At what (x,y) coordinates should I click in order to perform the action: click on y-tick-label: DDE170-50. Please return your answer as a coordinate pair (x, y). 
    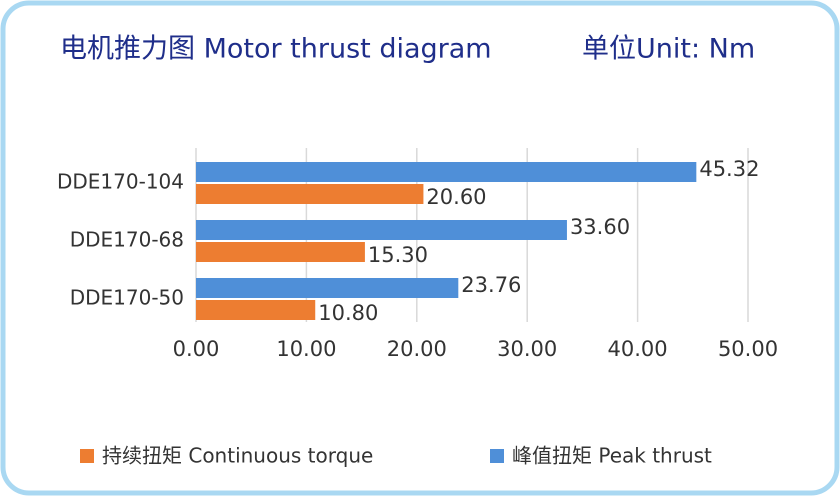
    Looking at the image, I should click on (127, 298).